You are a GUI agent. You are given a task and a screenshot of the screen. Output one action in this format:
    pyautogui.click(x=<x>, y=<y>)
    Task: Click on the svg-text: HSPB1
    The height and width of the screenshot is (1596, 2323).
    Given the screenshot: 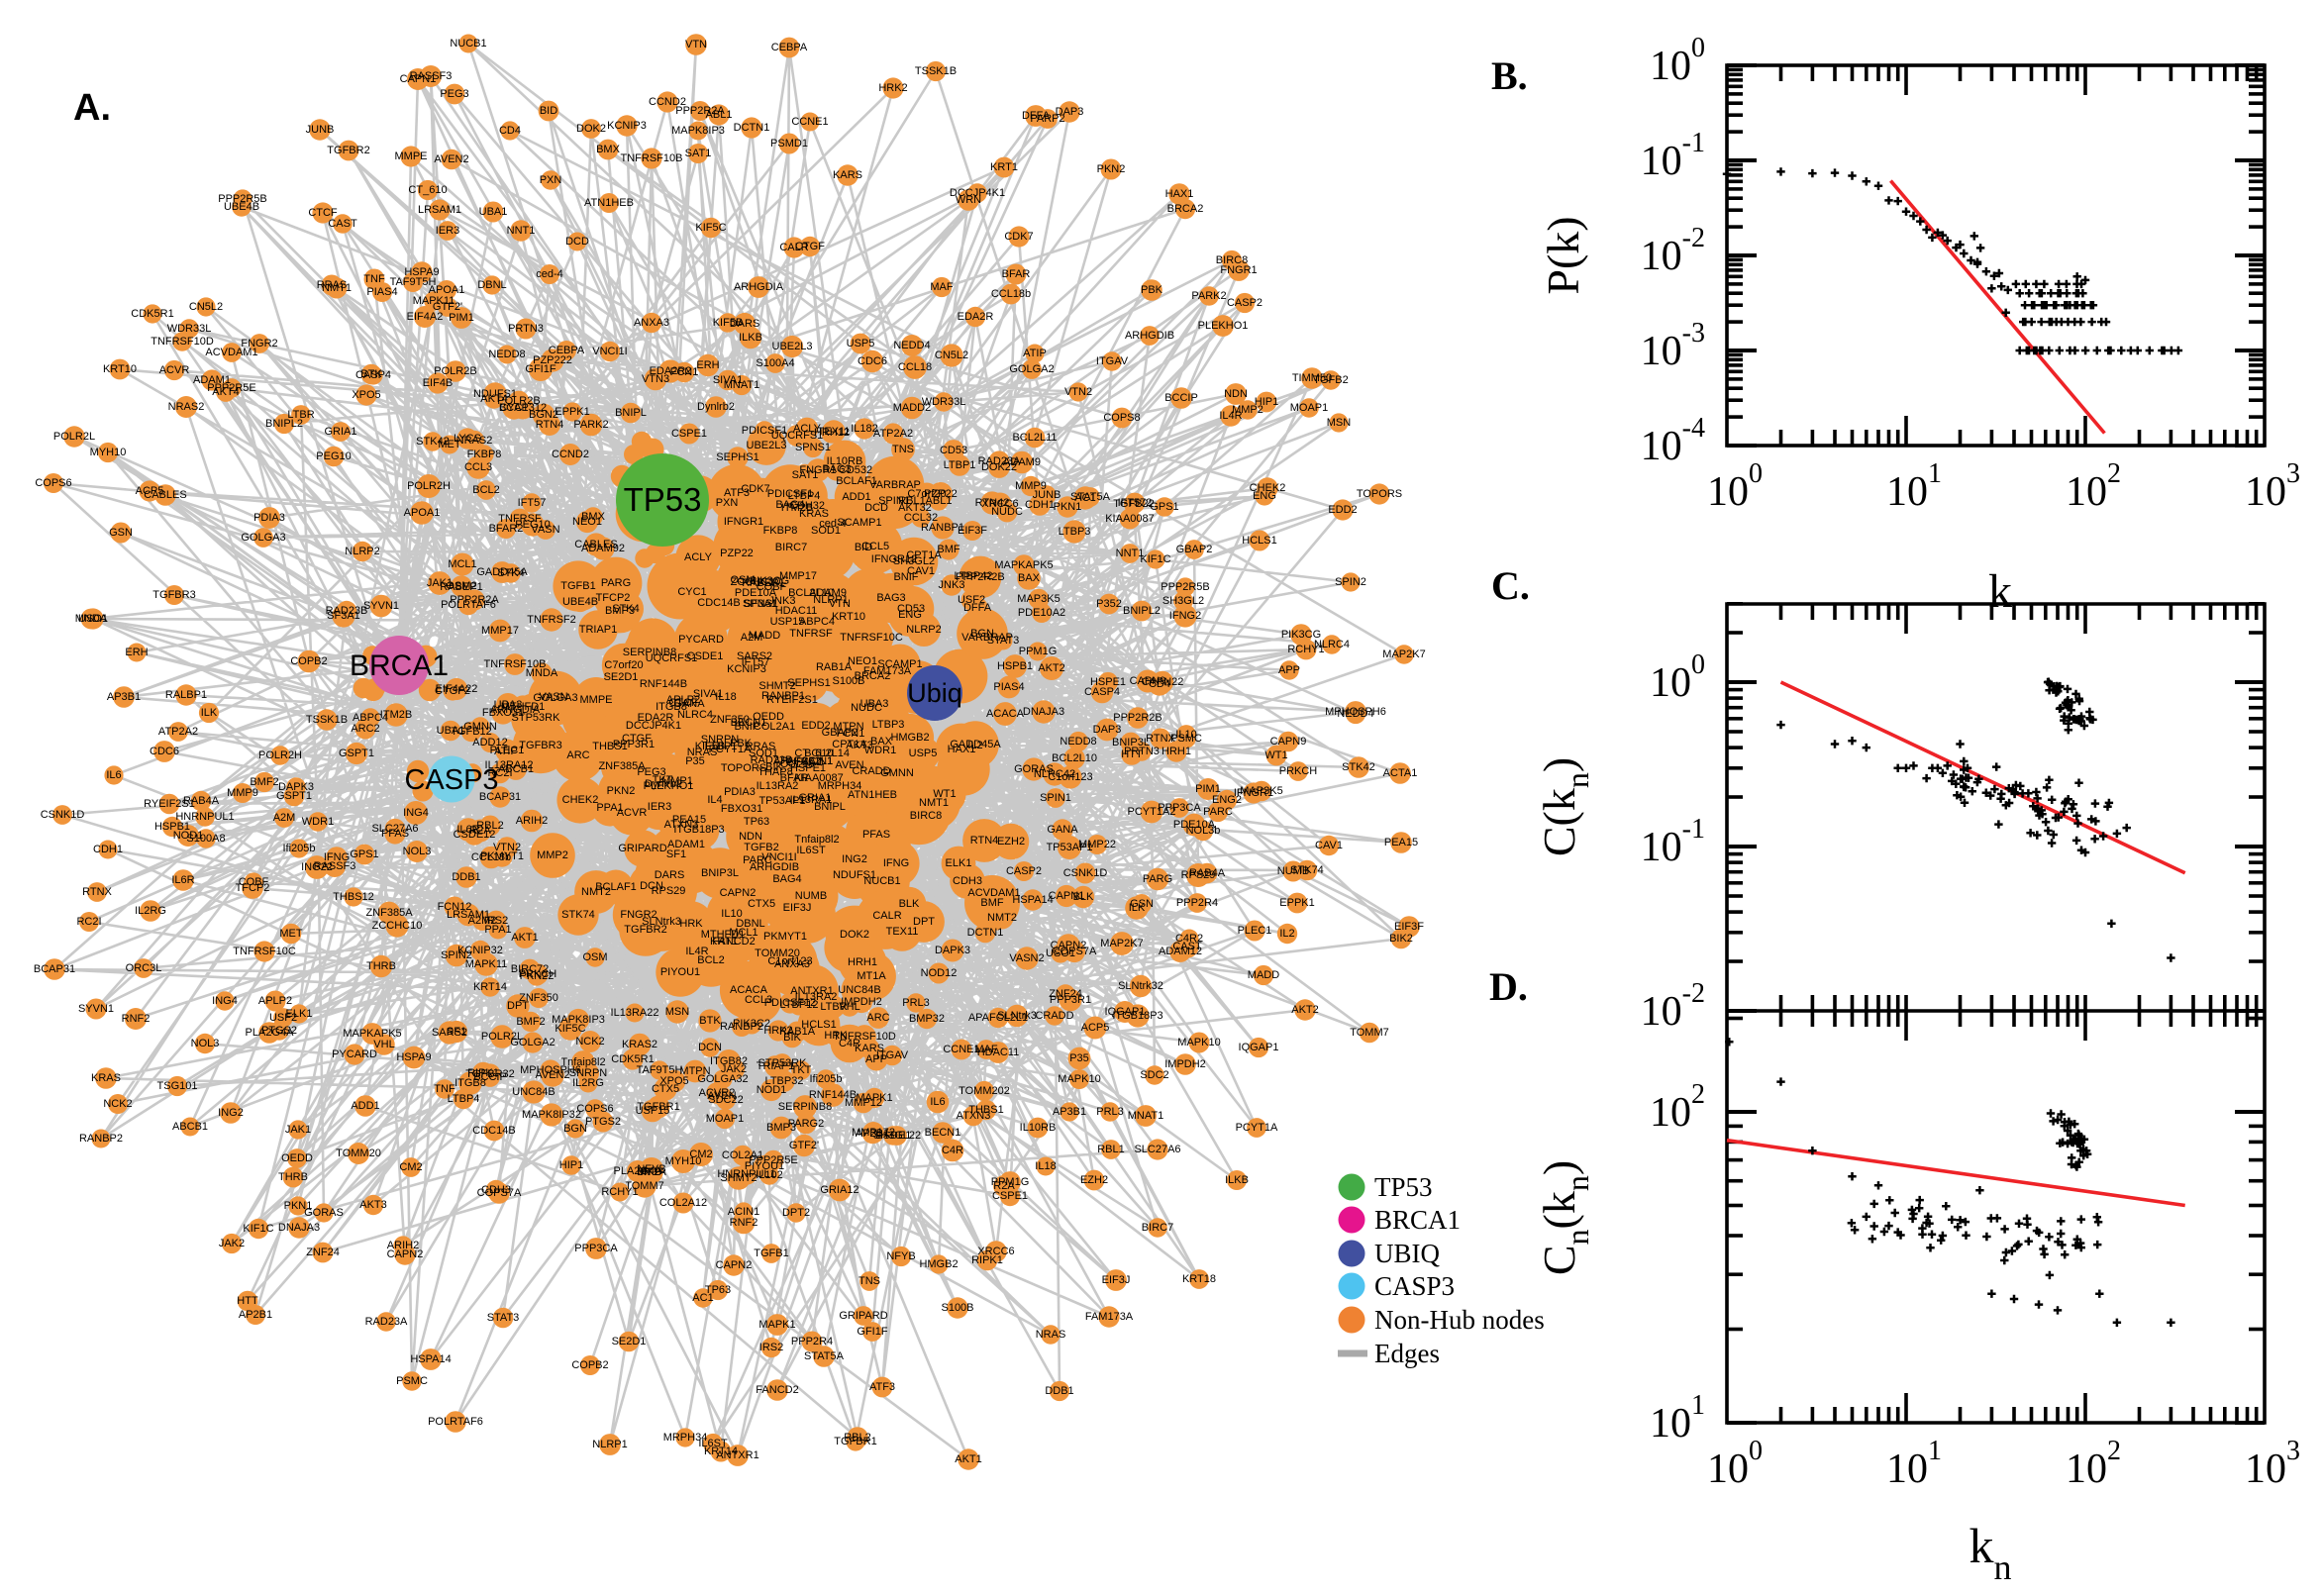 What is the action you would take?
    pyautogui.click(x=1015, y=666)
    